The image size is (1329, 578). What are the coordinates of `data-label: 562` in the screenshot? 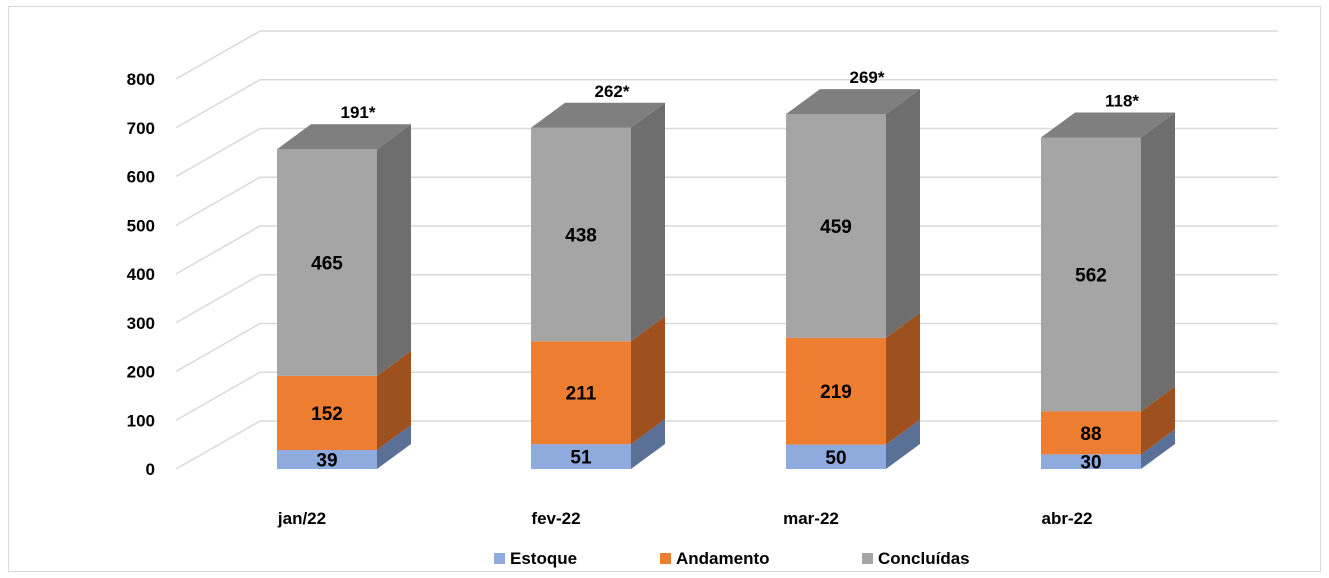 It's located at (1091, 275).